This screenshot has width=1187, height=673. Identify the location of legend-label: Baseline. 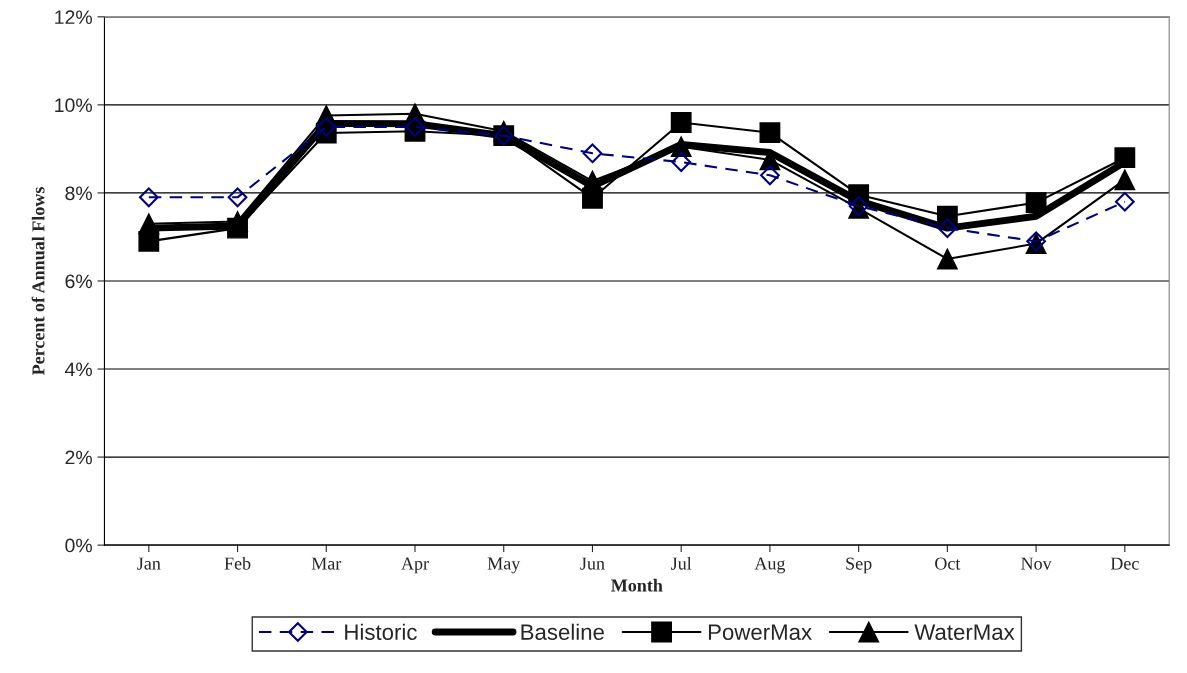
(562, 631).